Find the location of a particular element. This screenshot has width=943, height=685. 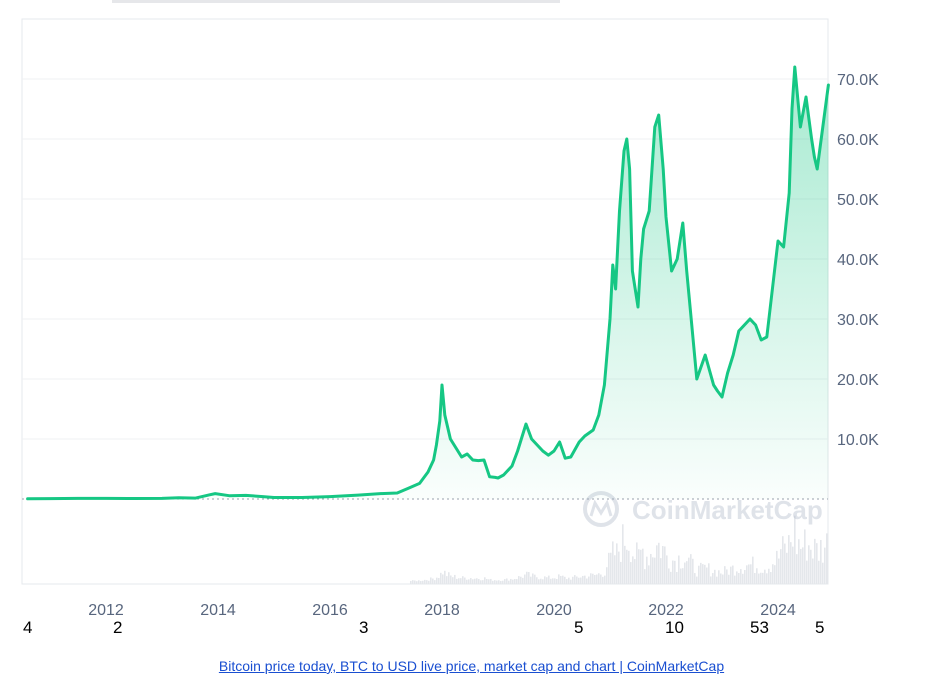

y-tick-label: 60.0K is located at coordinates (858, 140).